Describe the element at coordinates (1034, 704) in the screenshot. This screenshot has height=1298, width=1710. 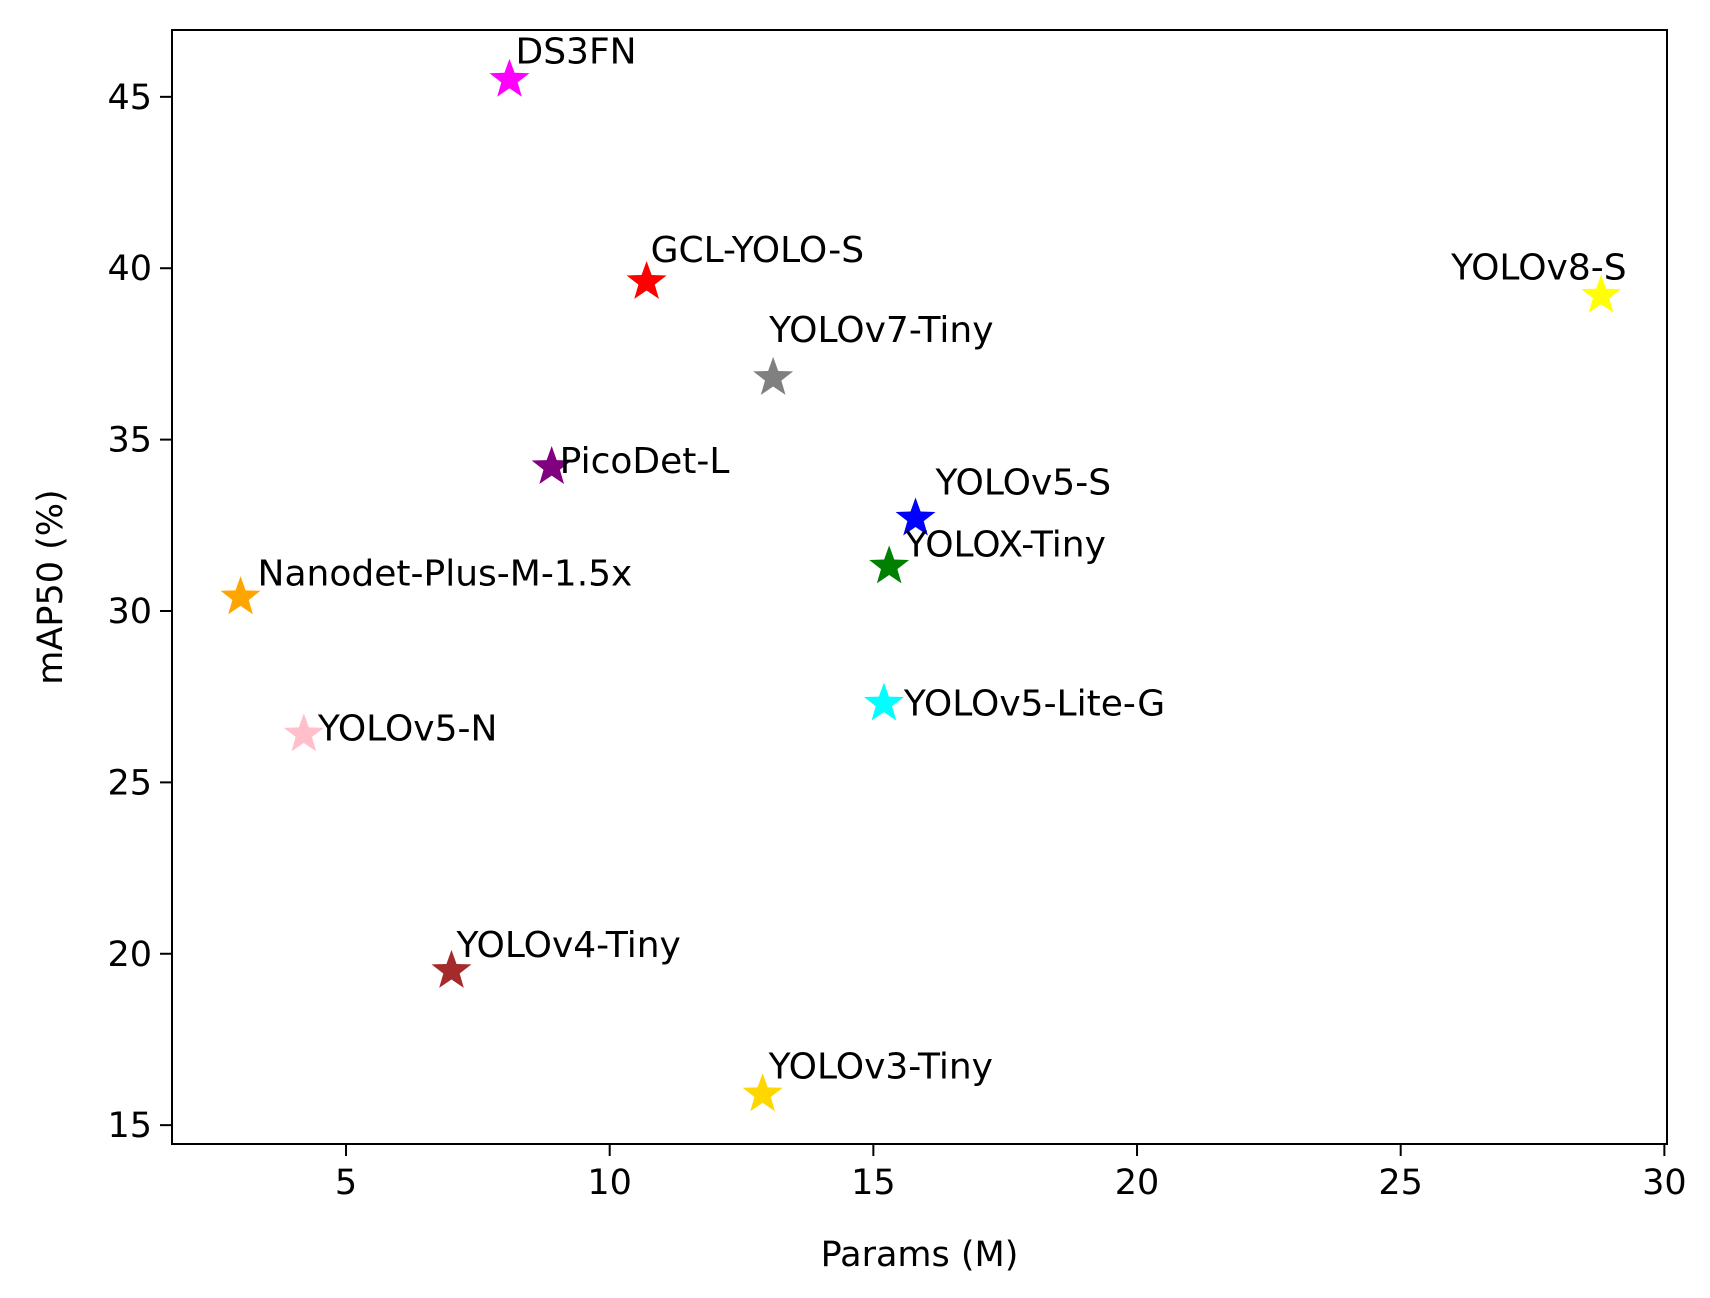
I see `data-label: YOLOv5-Lite-G` at that location.